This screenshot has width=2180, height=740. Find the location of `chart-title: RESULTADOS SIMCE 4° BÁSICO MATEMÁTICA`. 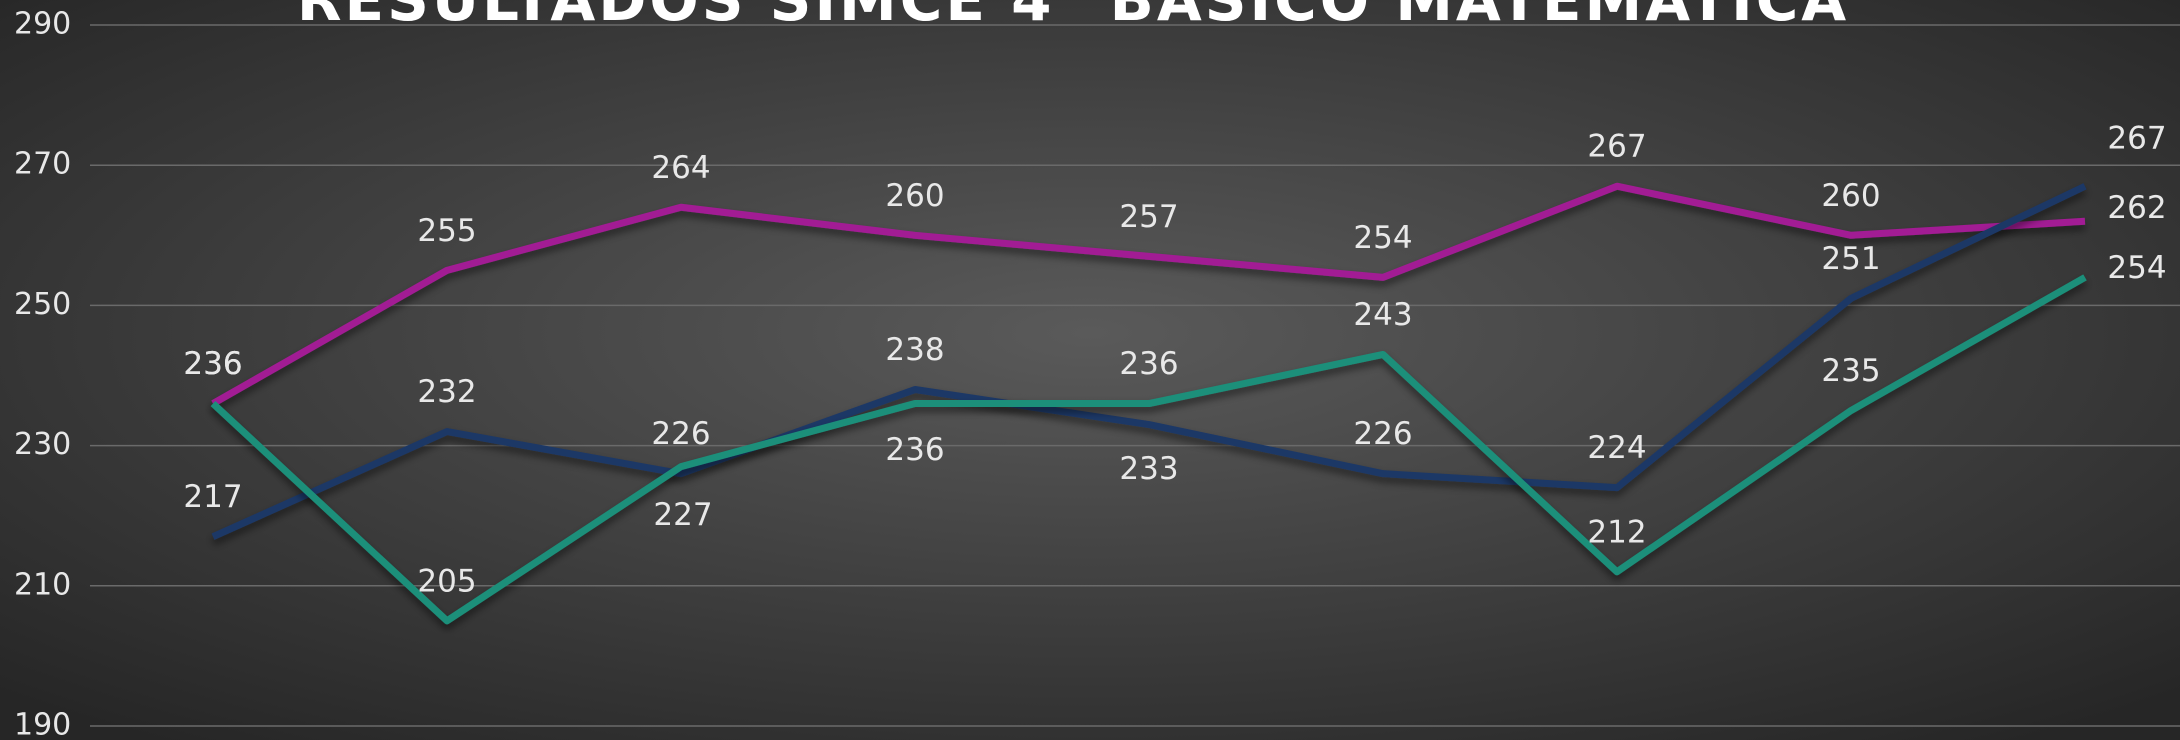

chart-title: RESULTADOS SIMCE 4° BÁSICO MATEMÁTICA is located at coordinates (1073, 17).